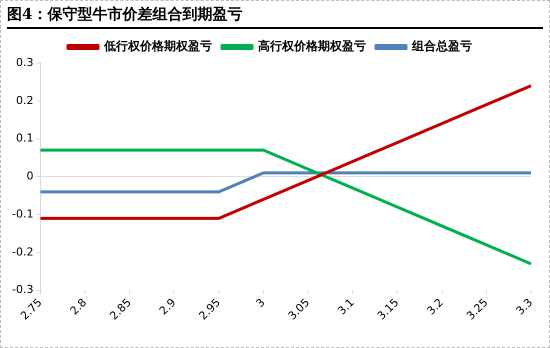 This screenshot has height=348, width=550. What do you see at coordinates (260, 303) in the screenshot?
I see `x-tick-label: 3` at bounding box center [260, 303].